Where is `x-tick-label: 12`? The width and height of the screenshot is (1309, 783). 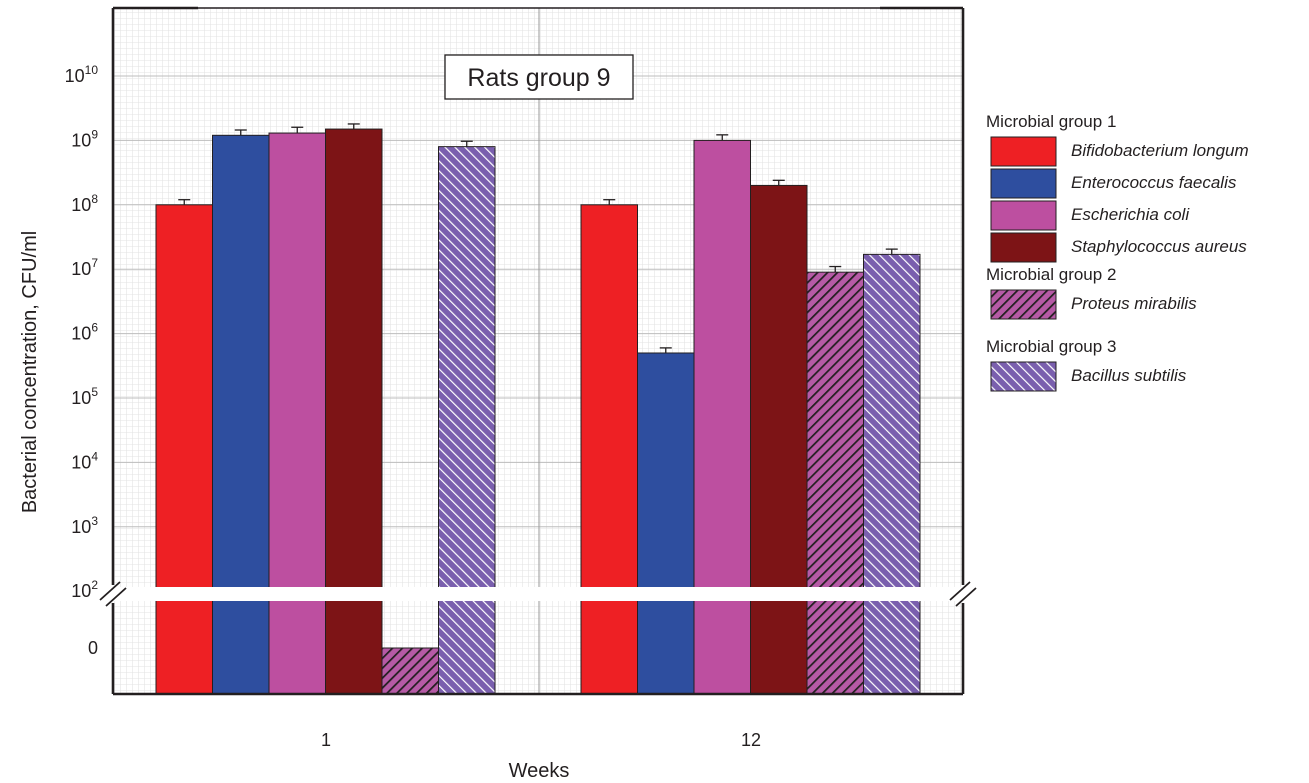
x-tick-label: 12 is located at coordinates (751, 740).